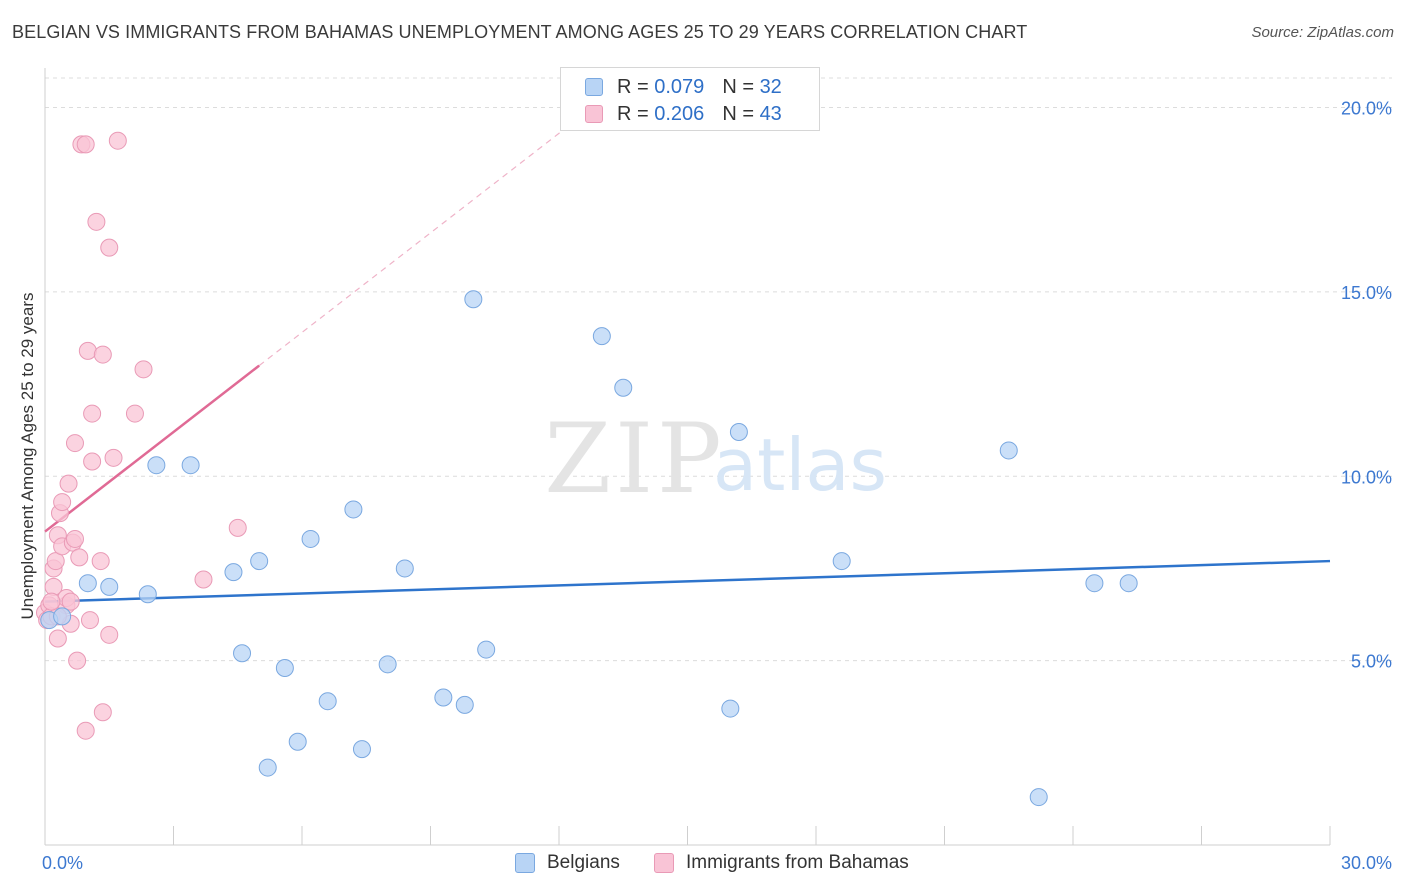  Describe the element at coordinates (430, 233) in the screenshot. I see `bahamas-trend-extension` at that location.